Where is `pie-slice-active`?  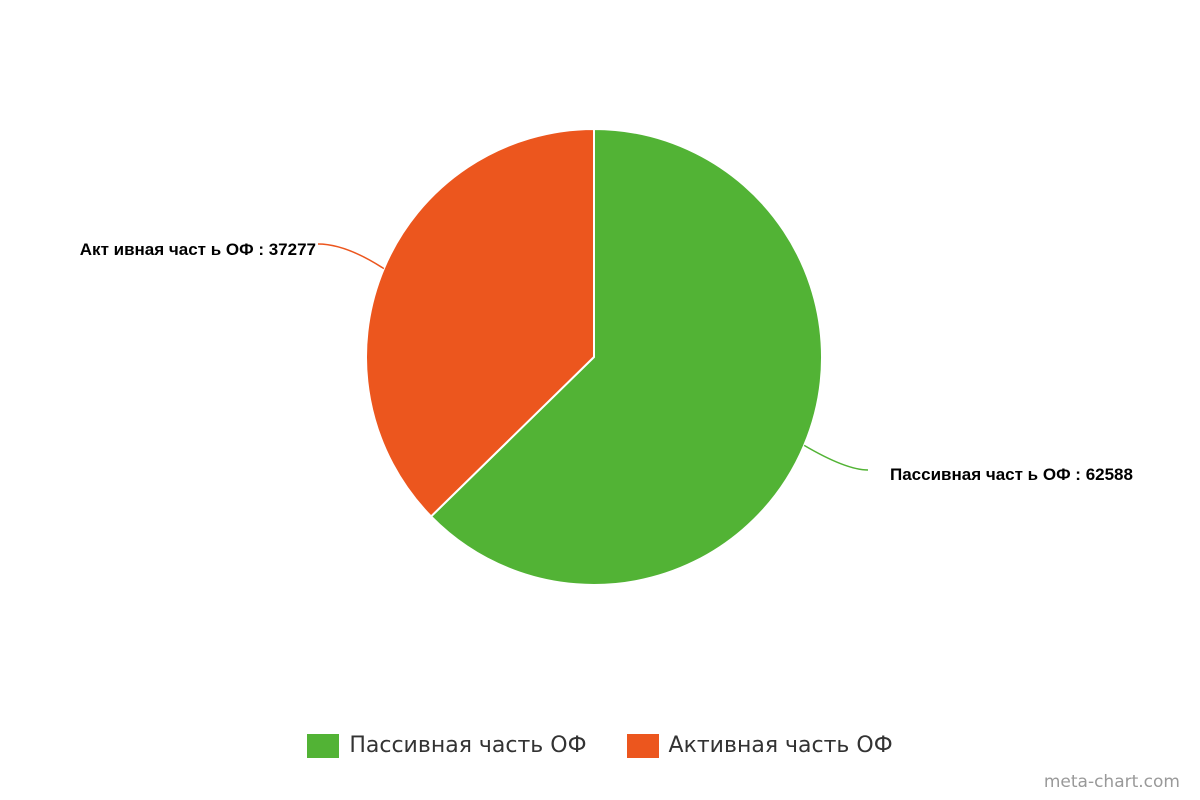 pie-slice-active is located at coordinates (480, 322).